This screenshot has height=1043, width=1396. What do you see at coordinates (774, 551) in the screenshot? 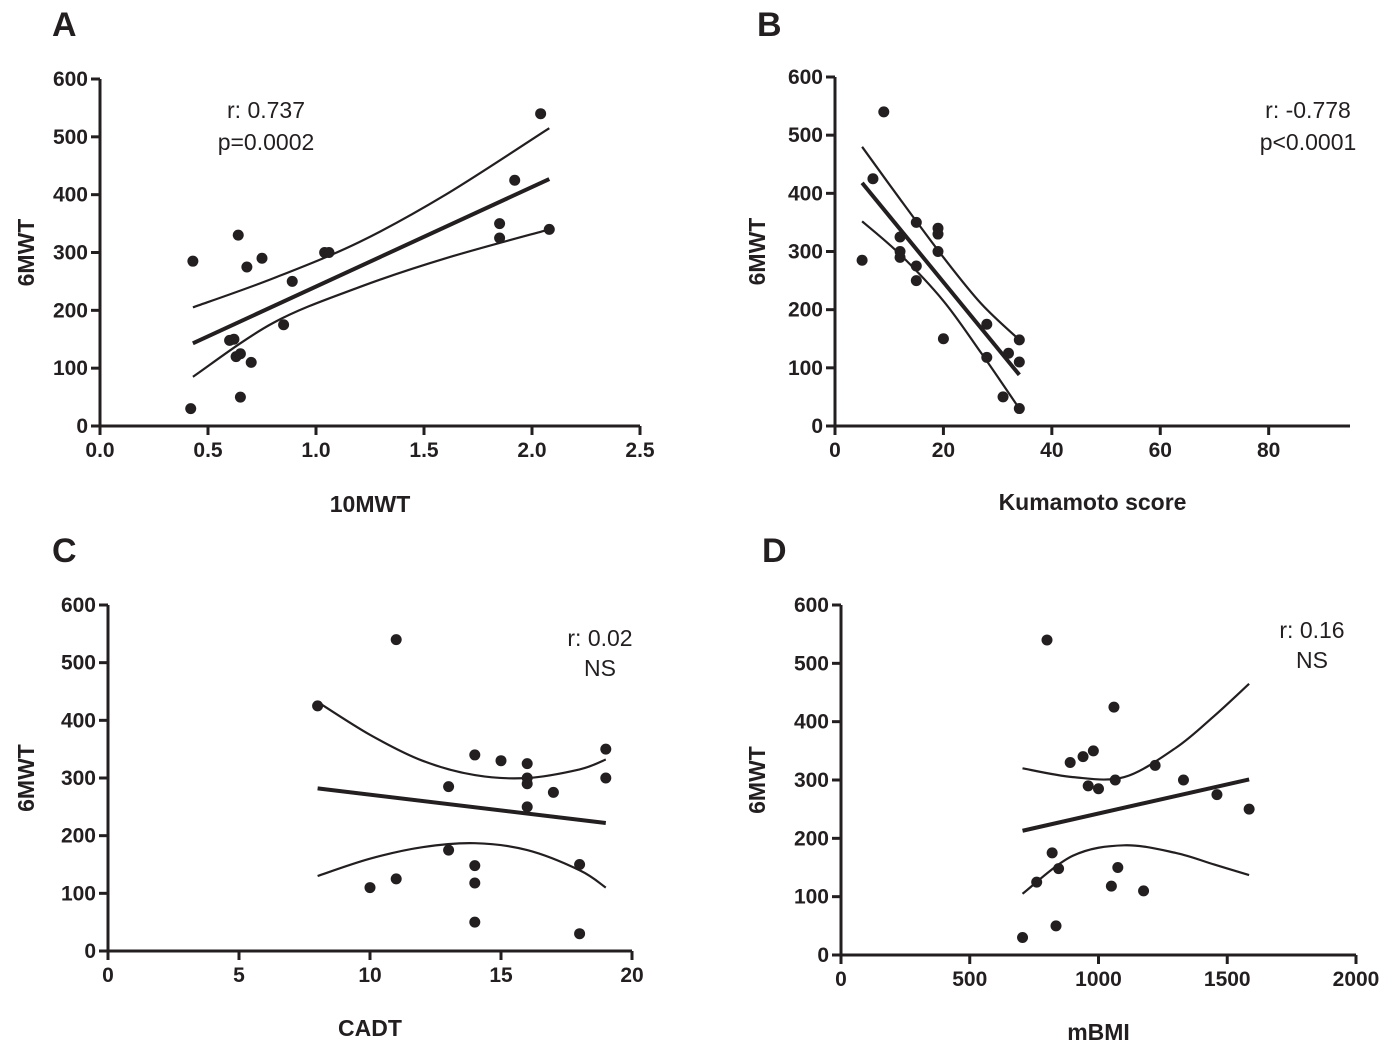
I see `panel-letter: D` at bounding box center [774, 551].